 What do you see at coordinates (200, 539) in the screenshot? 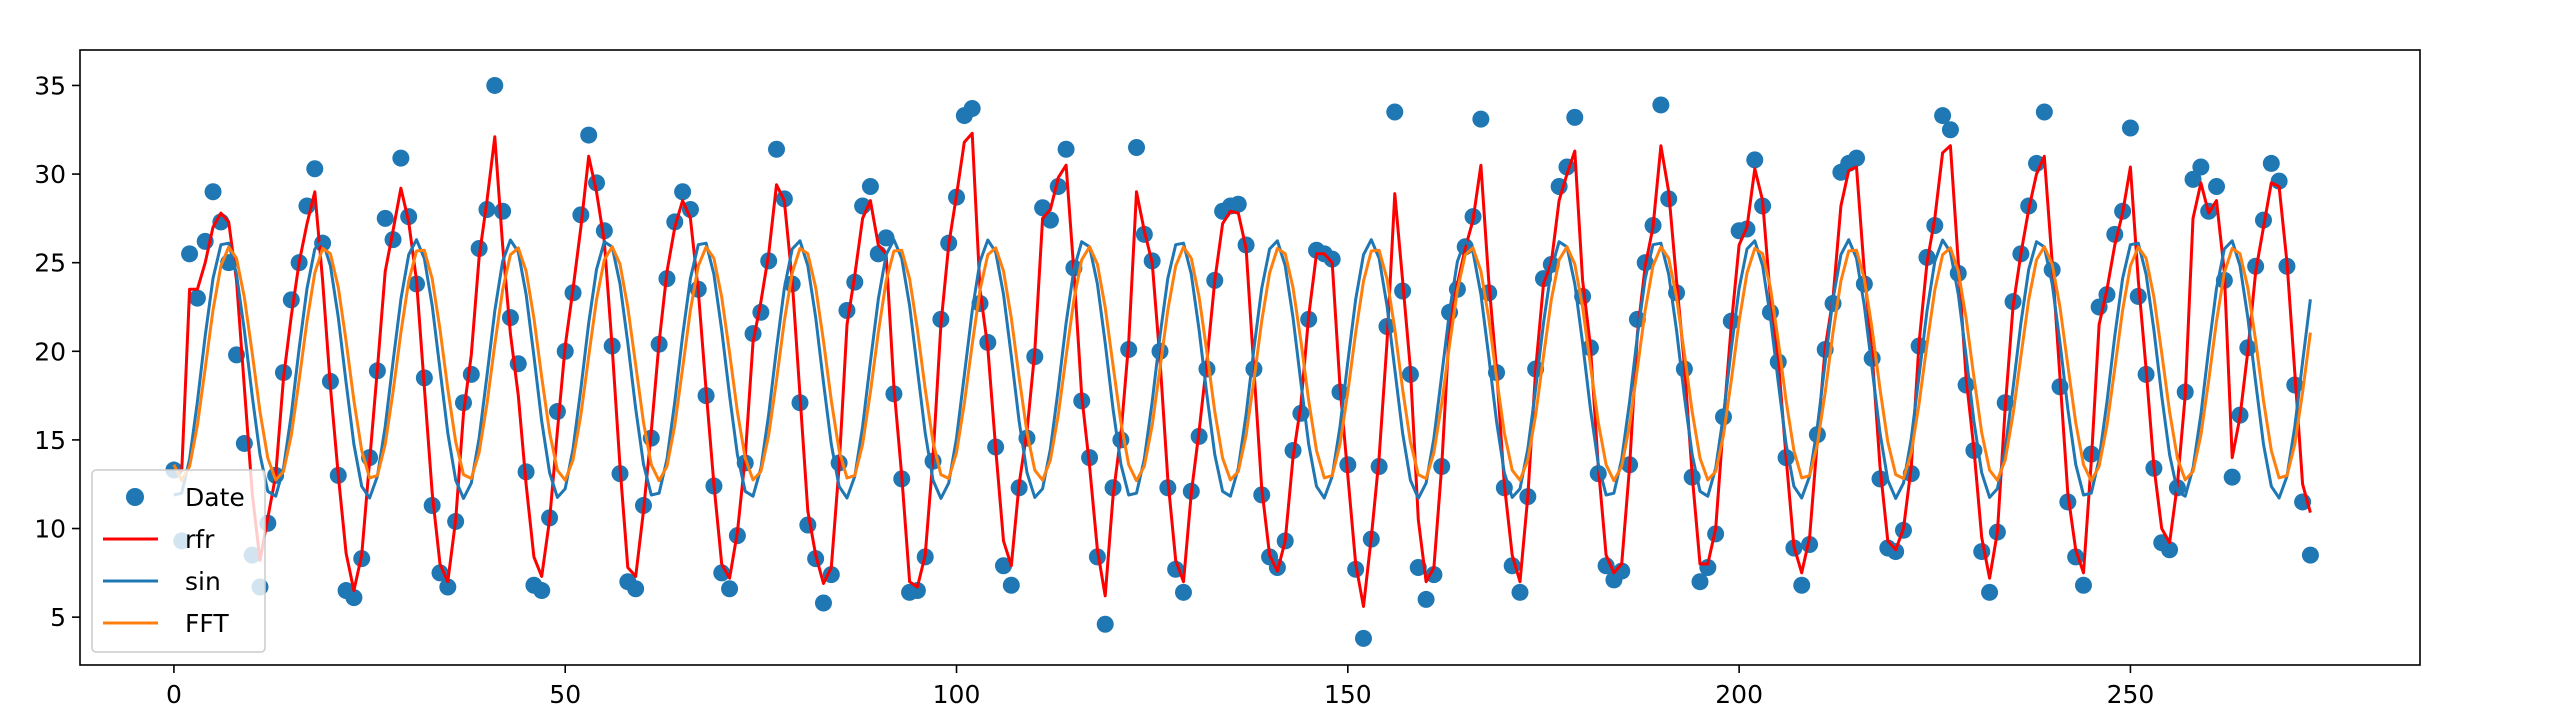
I see `legend-label-rfr: rfr` at bounding box center [200, 539].